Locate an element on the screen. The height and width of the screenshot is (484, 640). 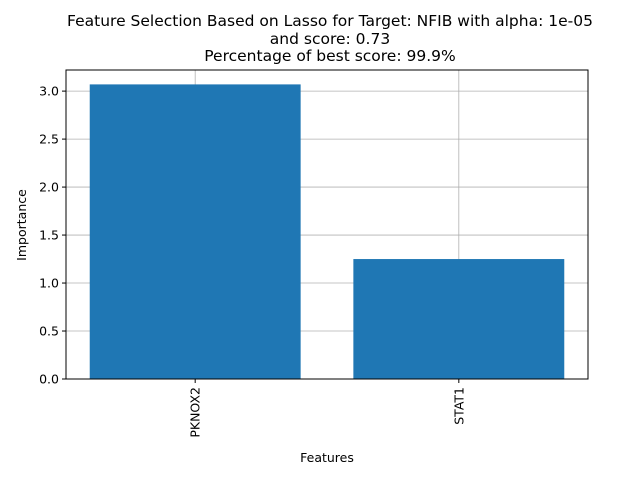
x-axis-label: Features is located at coordinates (327, 457).